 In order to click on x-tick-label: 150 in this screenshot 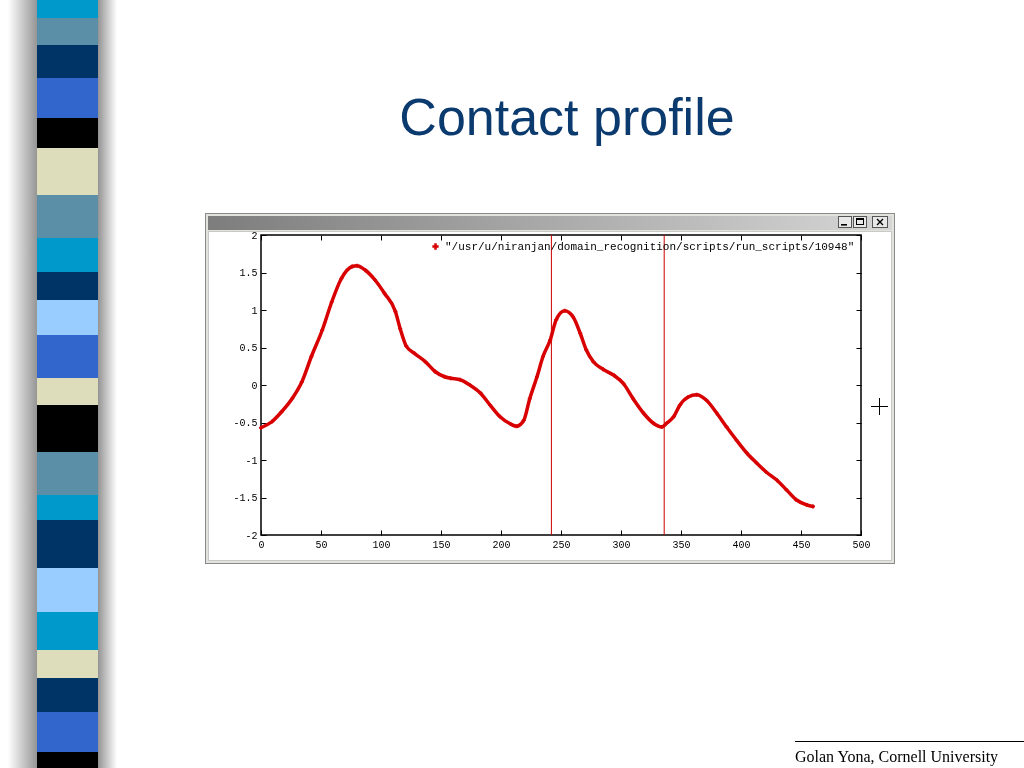, I will do `click(441, 545)`.